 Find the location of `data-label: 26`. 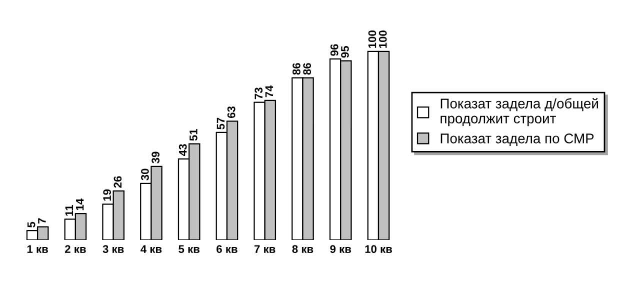

data-label: 26 is located at coordinates (118, 182).